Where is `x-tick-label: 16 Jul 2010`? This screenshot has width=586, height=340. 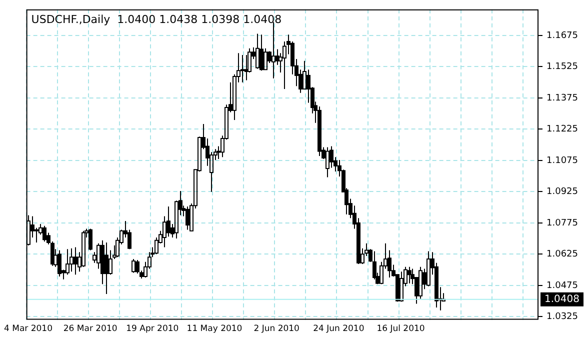
x-tick-label: 16 Jul 2010 is located at coordinates (400, 329).